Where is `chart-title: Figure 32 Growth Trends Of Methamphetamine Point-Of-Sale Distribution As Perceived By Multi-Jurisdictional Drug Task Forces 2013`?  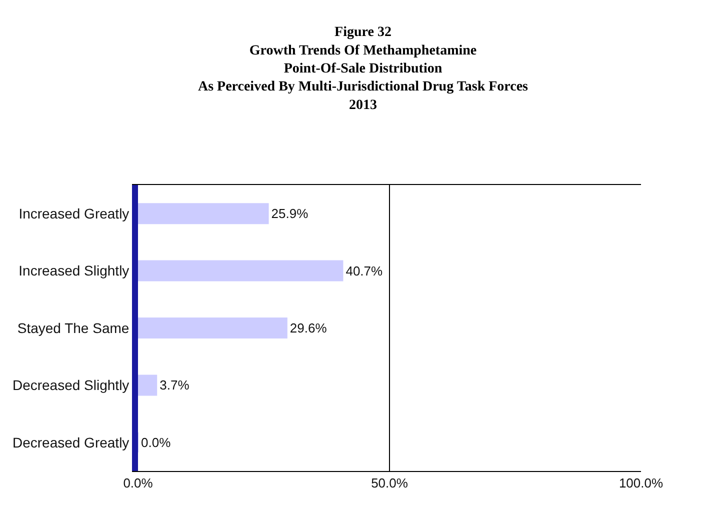
chart-title: Figure 32 Growth Trends Of Methamphetamine Point-Of-Sale Distribution As Perceived By Multi-Jurisdictional Drug Task Forces 2013 is located at coordinates (363, 69).